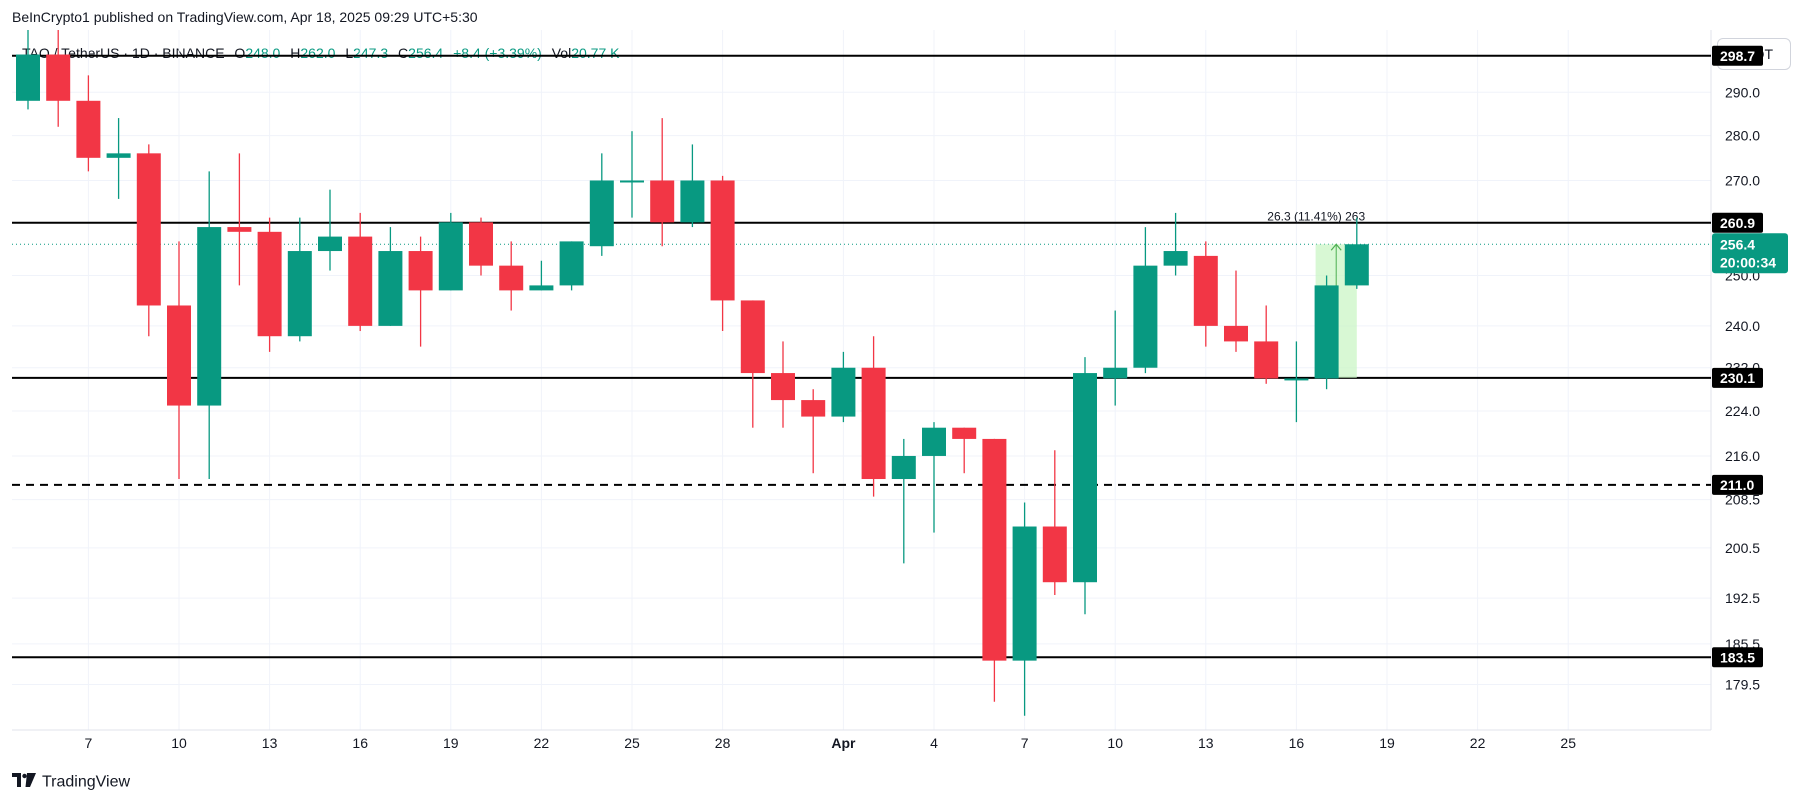  Describe the element at coordinates (1387, 743) in the screenshot. I see `time-tick-14: 19` at that location.